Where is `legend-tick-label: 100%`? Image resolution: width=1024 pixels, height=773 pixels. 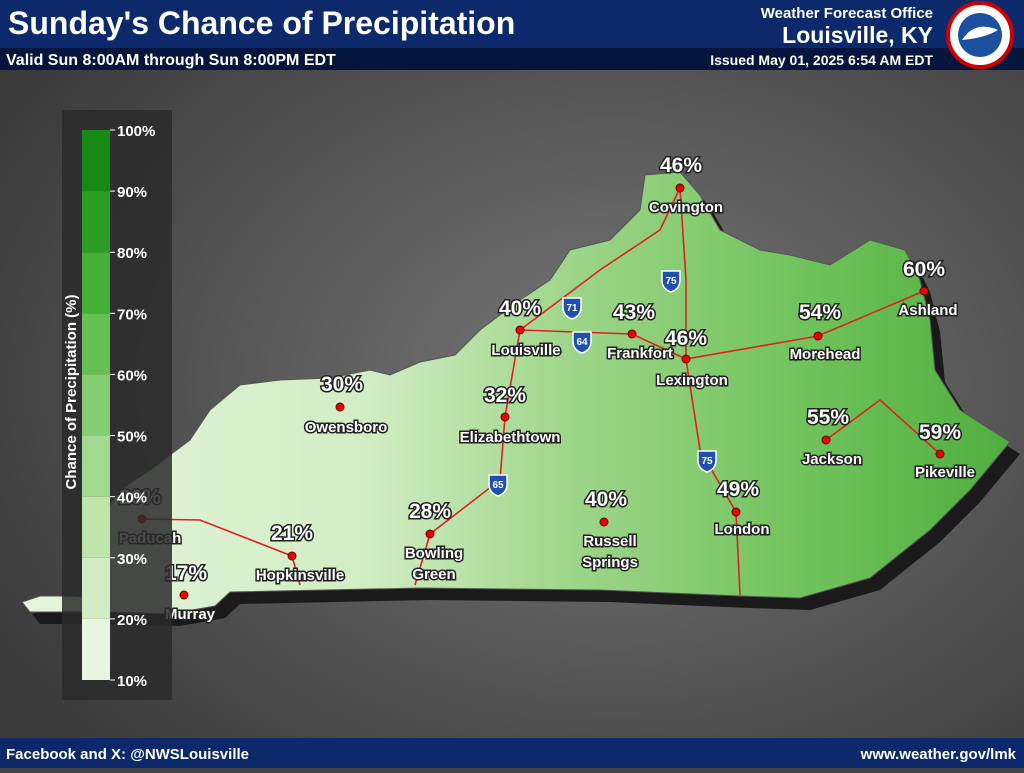 legend-tick-label: 100% is located at coordinates (136, 131).